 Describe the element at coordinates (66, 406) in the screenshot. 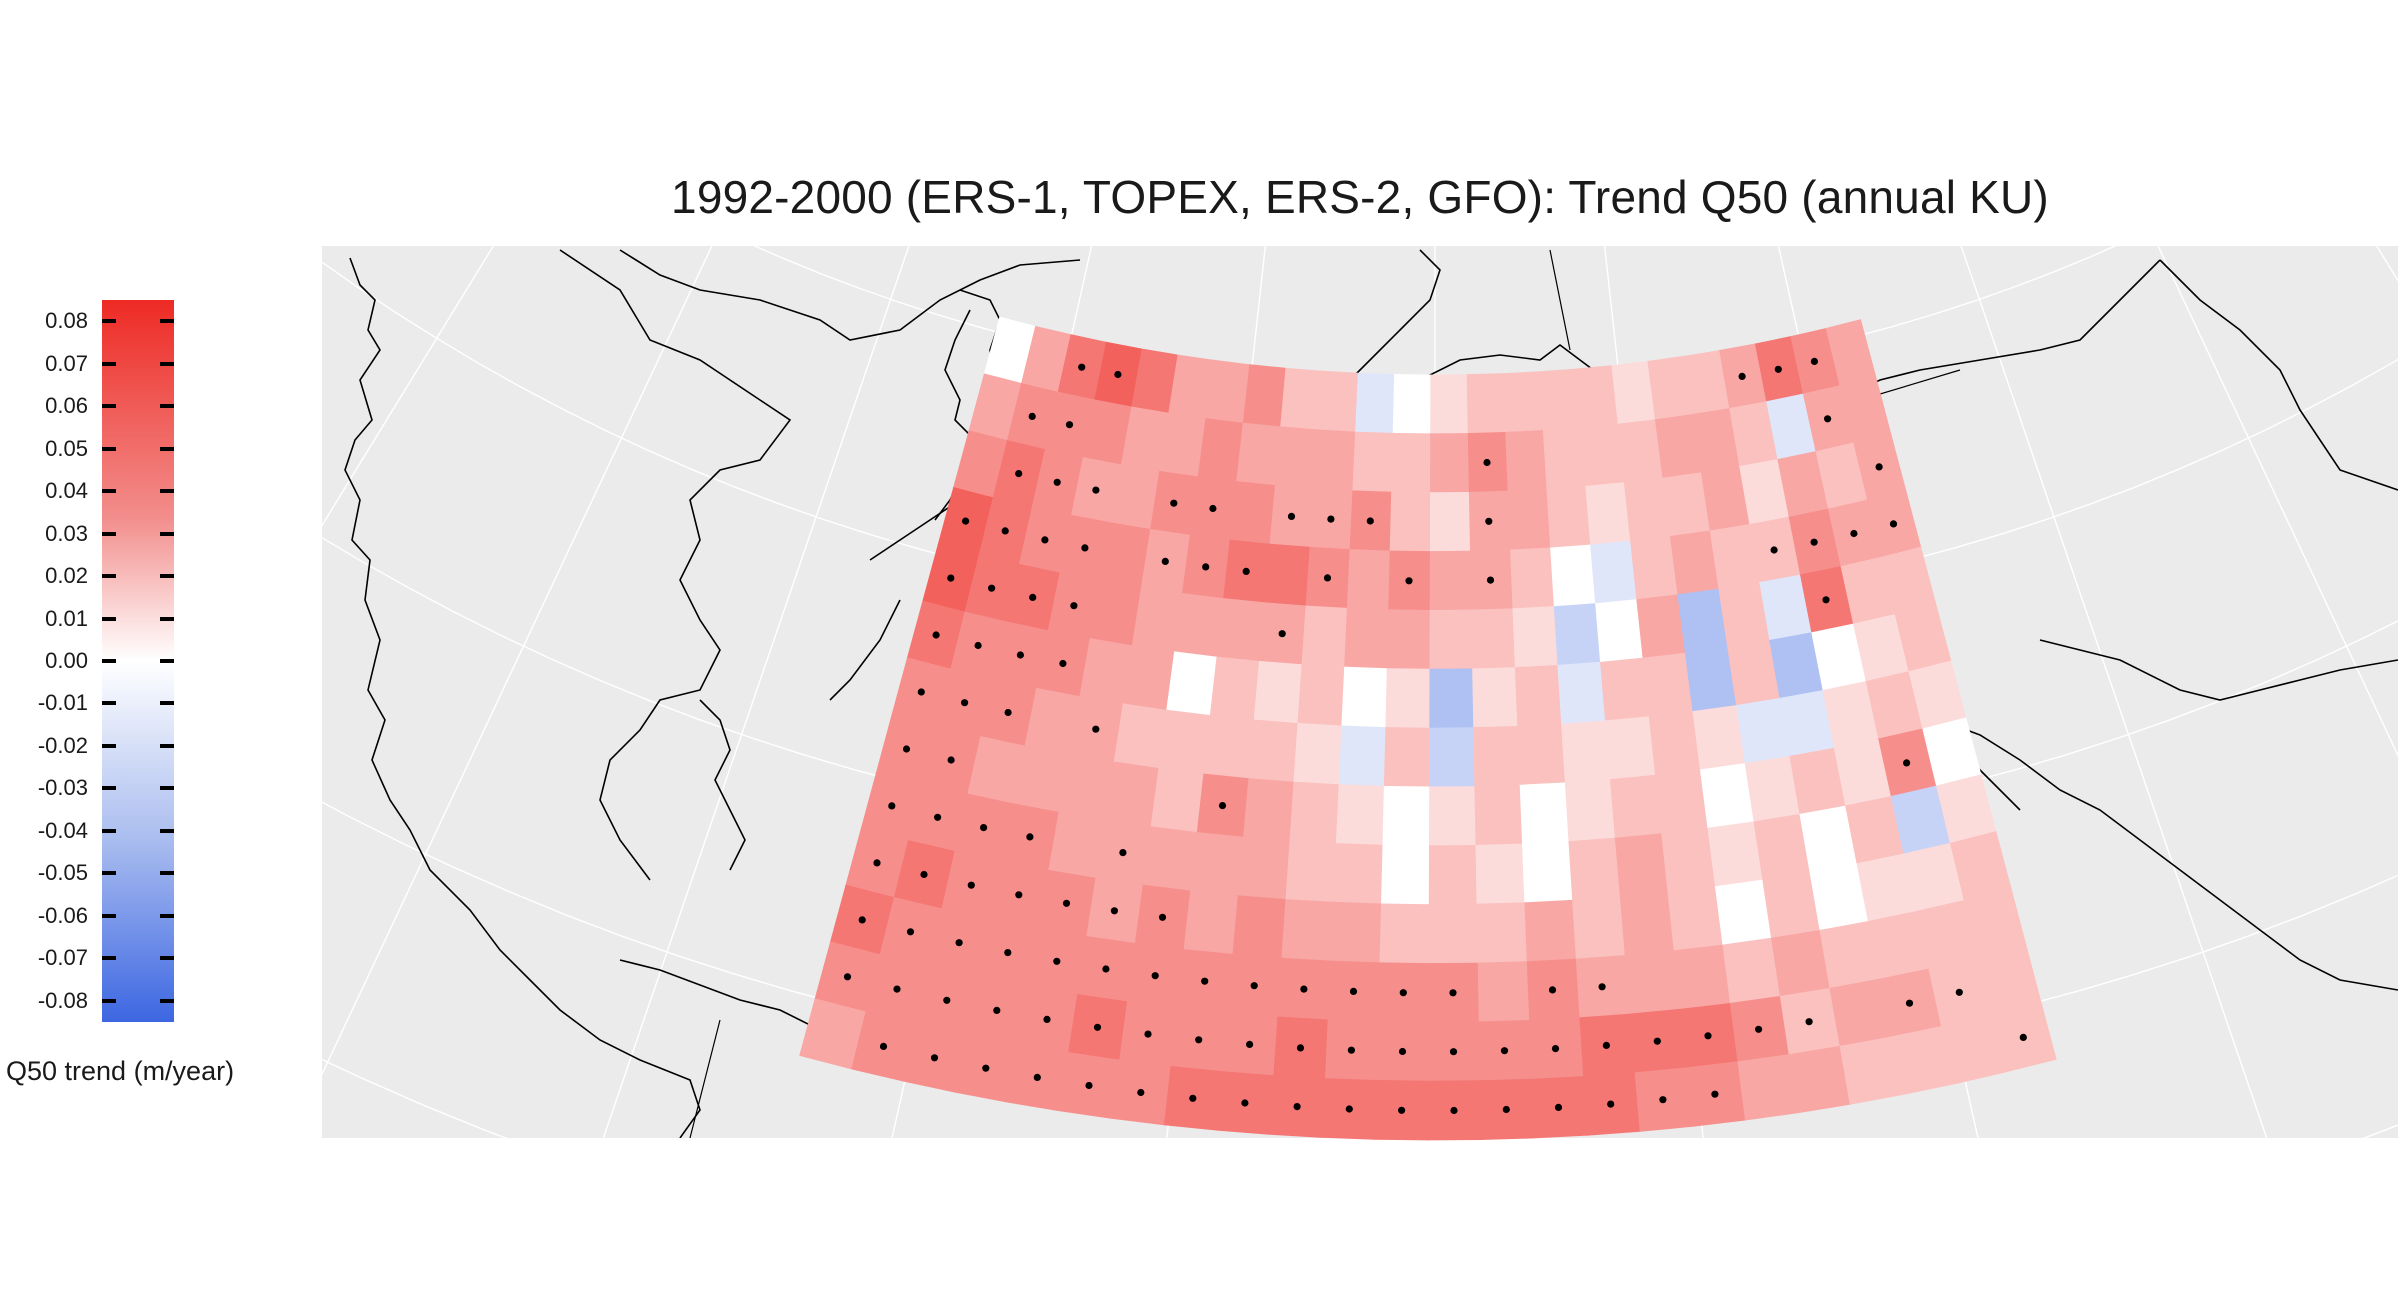

I see `colorbar-tick-label: 0.06` at that location.